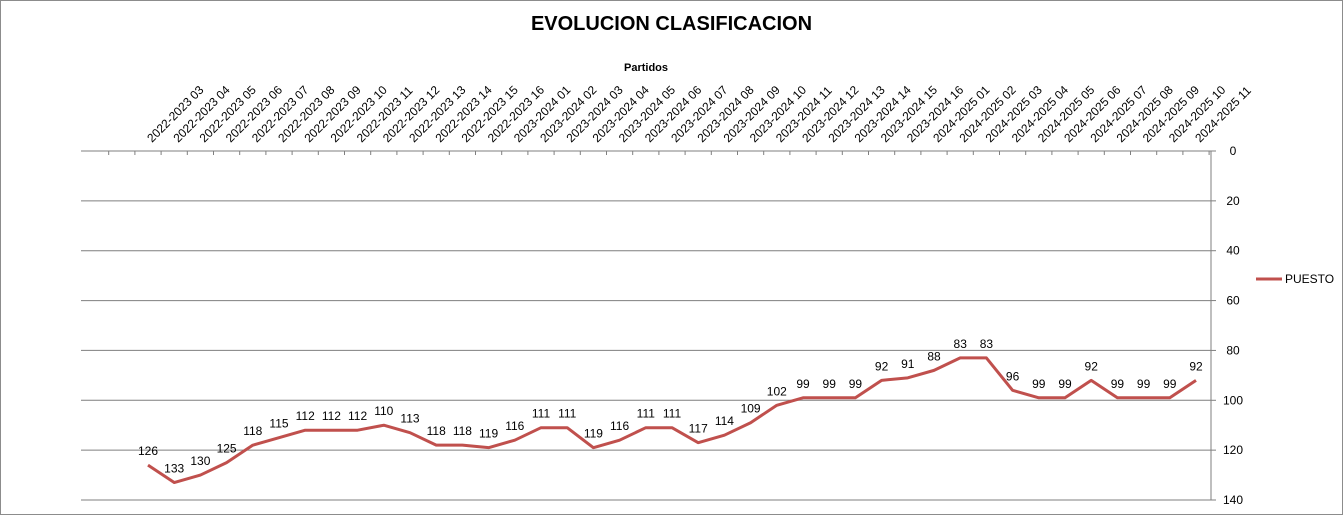 Image resolution: width=1343 pixels, height=515 pixels. What do you see at coordinates (1233, 400) in the screenshot?
I see `y-tick-label: 100` at bounding box center [1233, 400].